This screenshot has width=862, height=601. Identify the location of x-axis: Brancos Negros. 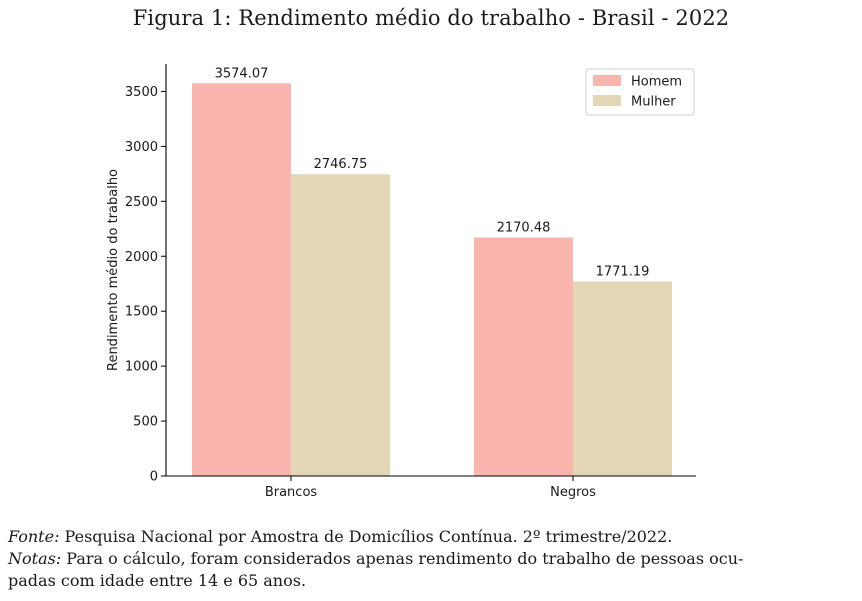
(431, 487).